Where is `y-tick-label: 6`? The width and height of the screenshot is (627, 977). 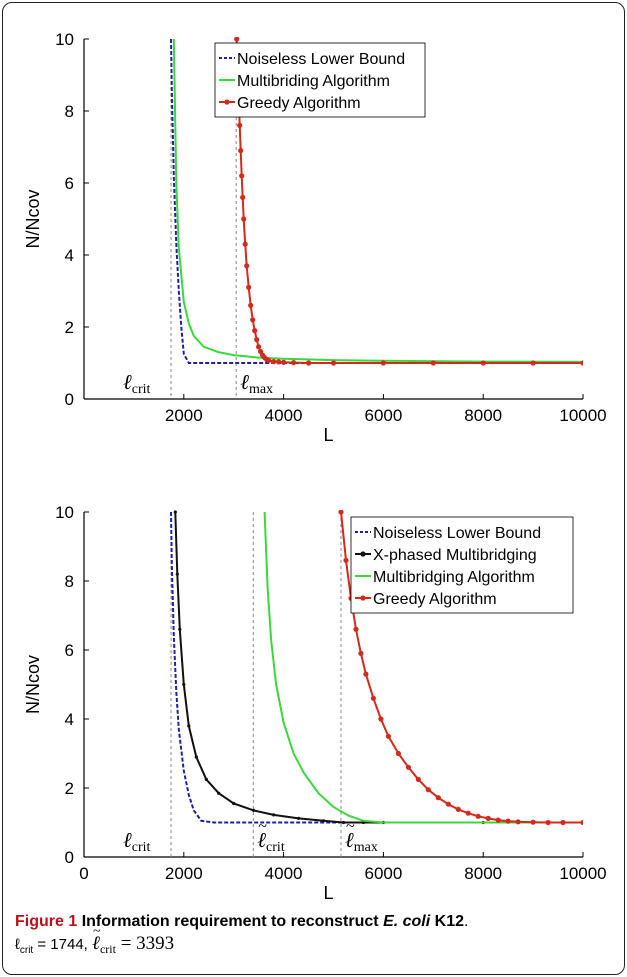
y-tick-label: 6 is located at coordinates (69, 650).